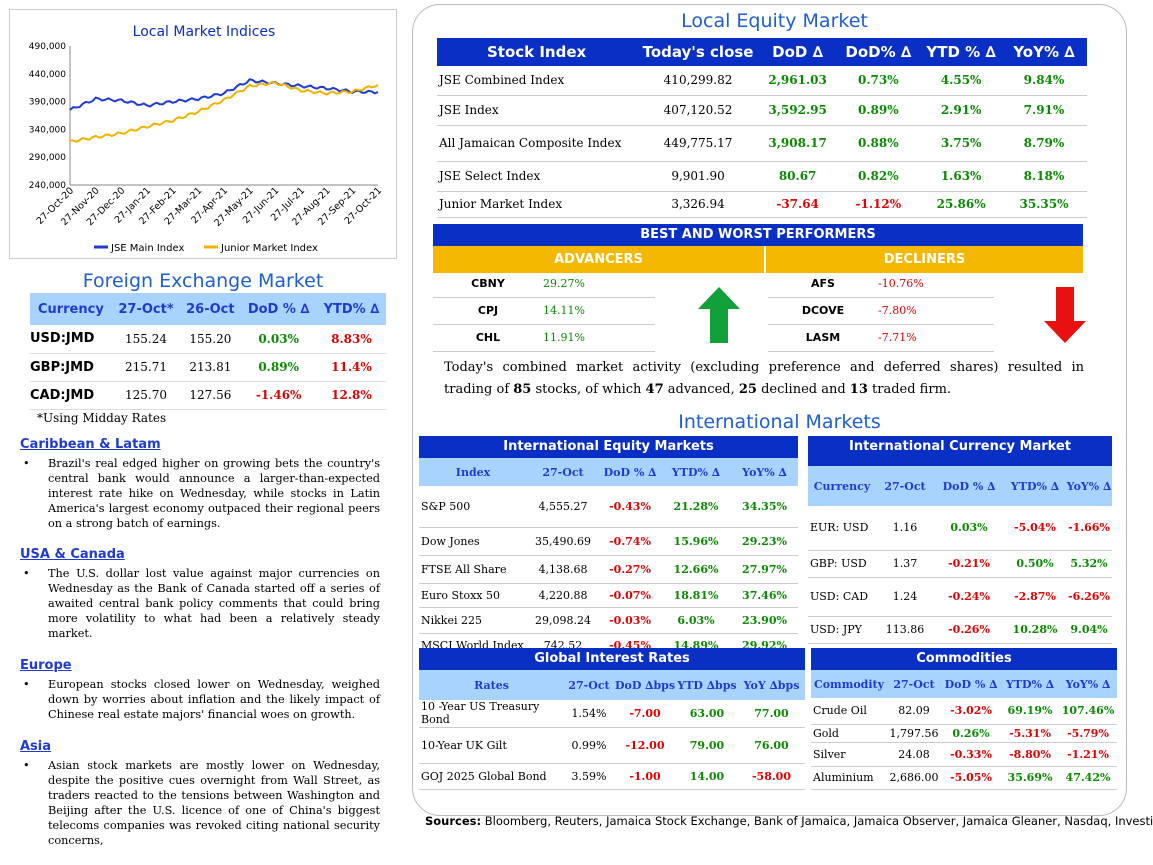 This screenshot has width=1153, height=865. I want to click on com-cell: 82.09, so click(914, 711).